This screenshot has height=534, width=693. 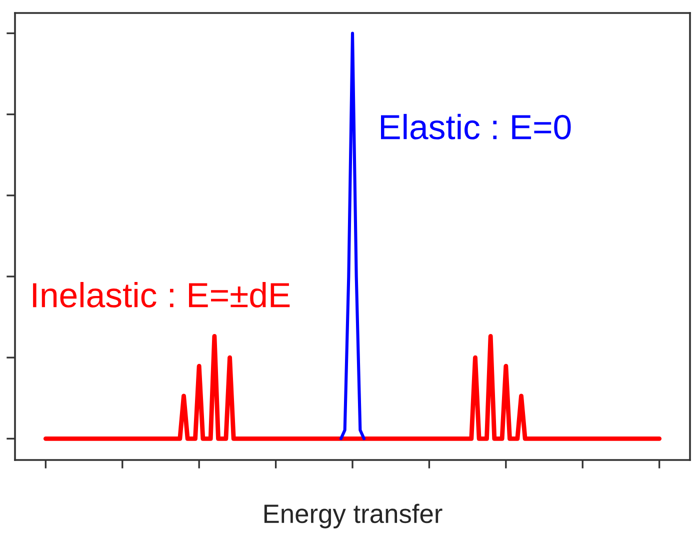 I want to click on series-label: Elastic : E=0, so click(x=476, y=127).